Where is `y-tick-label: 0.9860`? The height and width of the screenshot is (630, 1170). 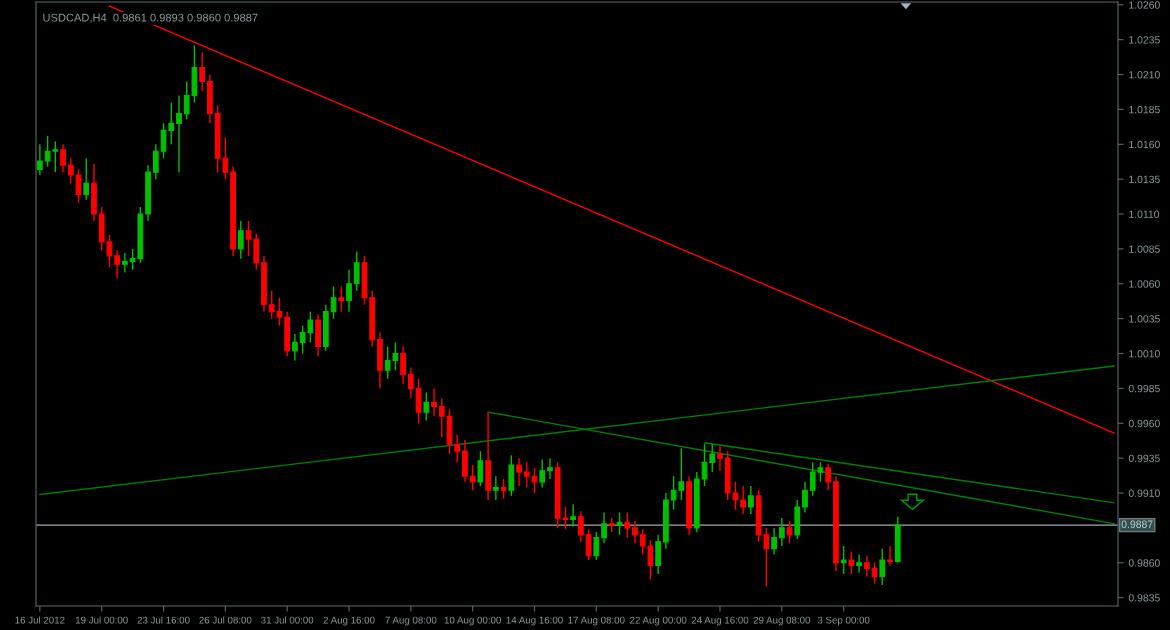
y-tick-label: 0.9860 is located at coordinates (1144, 563).